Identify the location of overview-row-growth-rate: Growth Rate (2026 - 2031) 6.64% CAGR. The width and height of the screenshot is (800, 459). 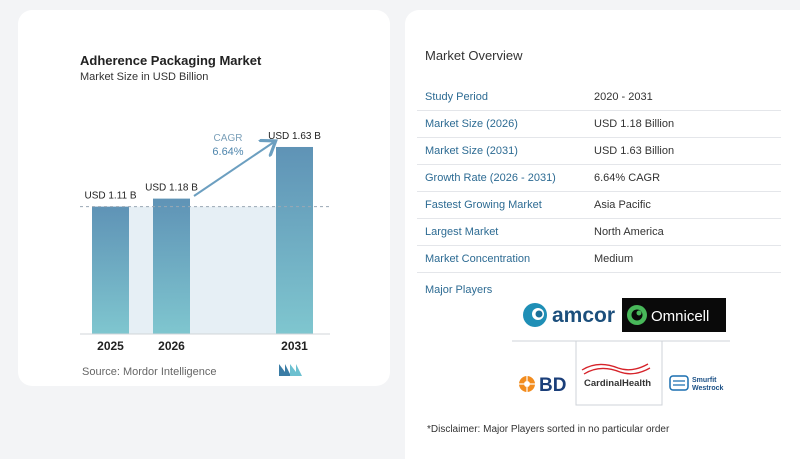
(599, 178).